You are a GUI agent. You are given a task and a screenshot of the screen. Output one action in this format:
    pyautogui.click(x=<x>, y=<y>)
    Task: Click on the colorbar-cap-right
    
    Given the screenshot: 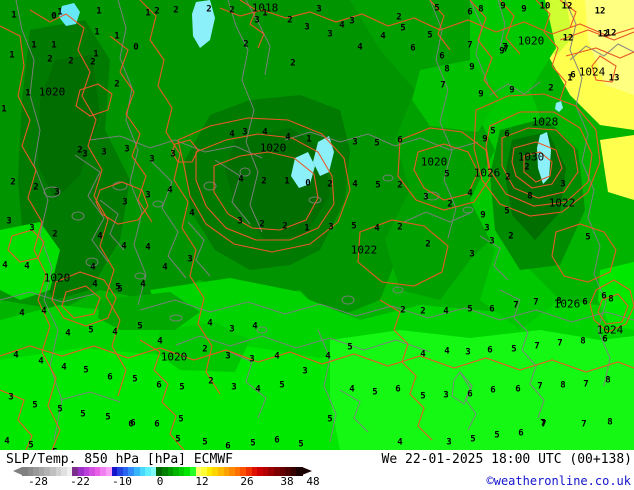 What is the action you would take?
    pyautogui.click(x=307, y=471)
    